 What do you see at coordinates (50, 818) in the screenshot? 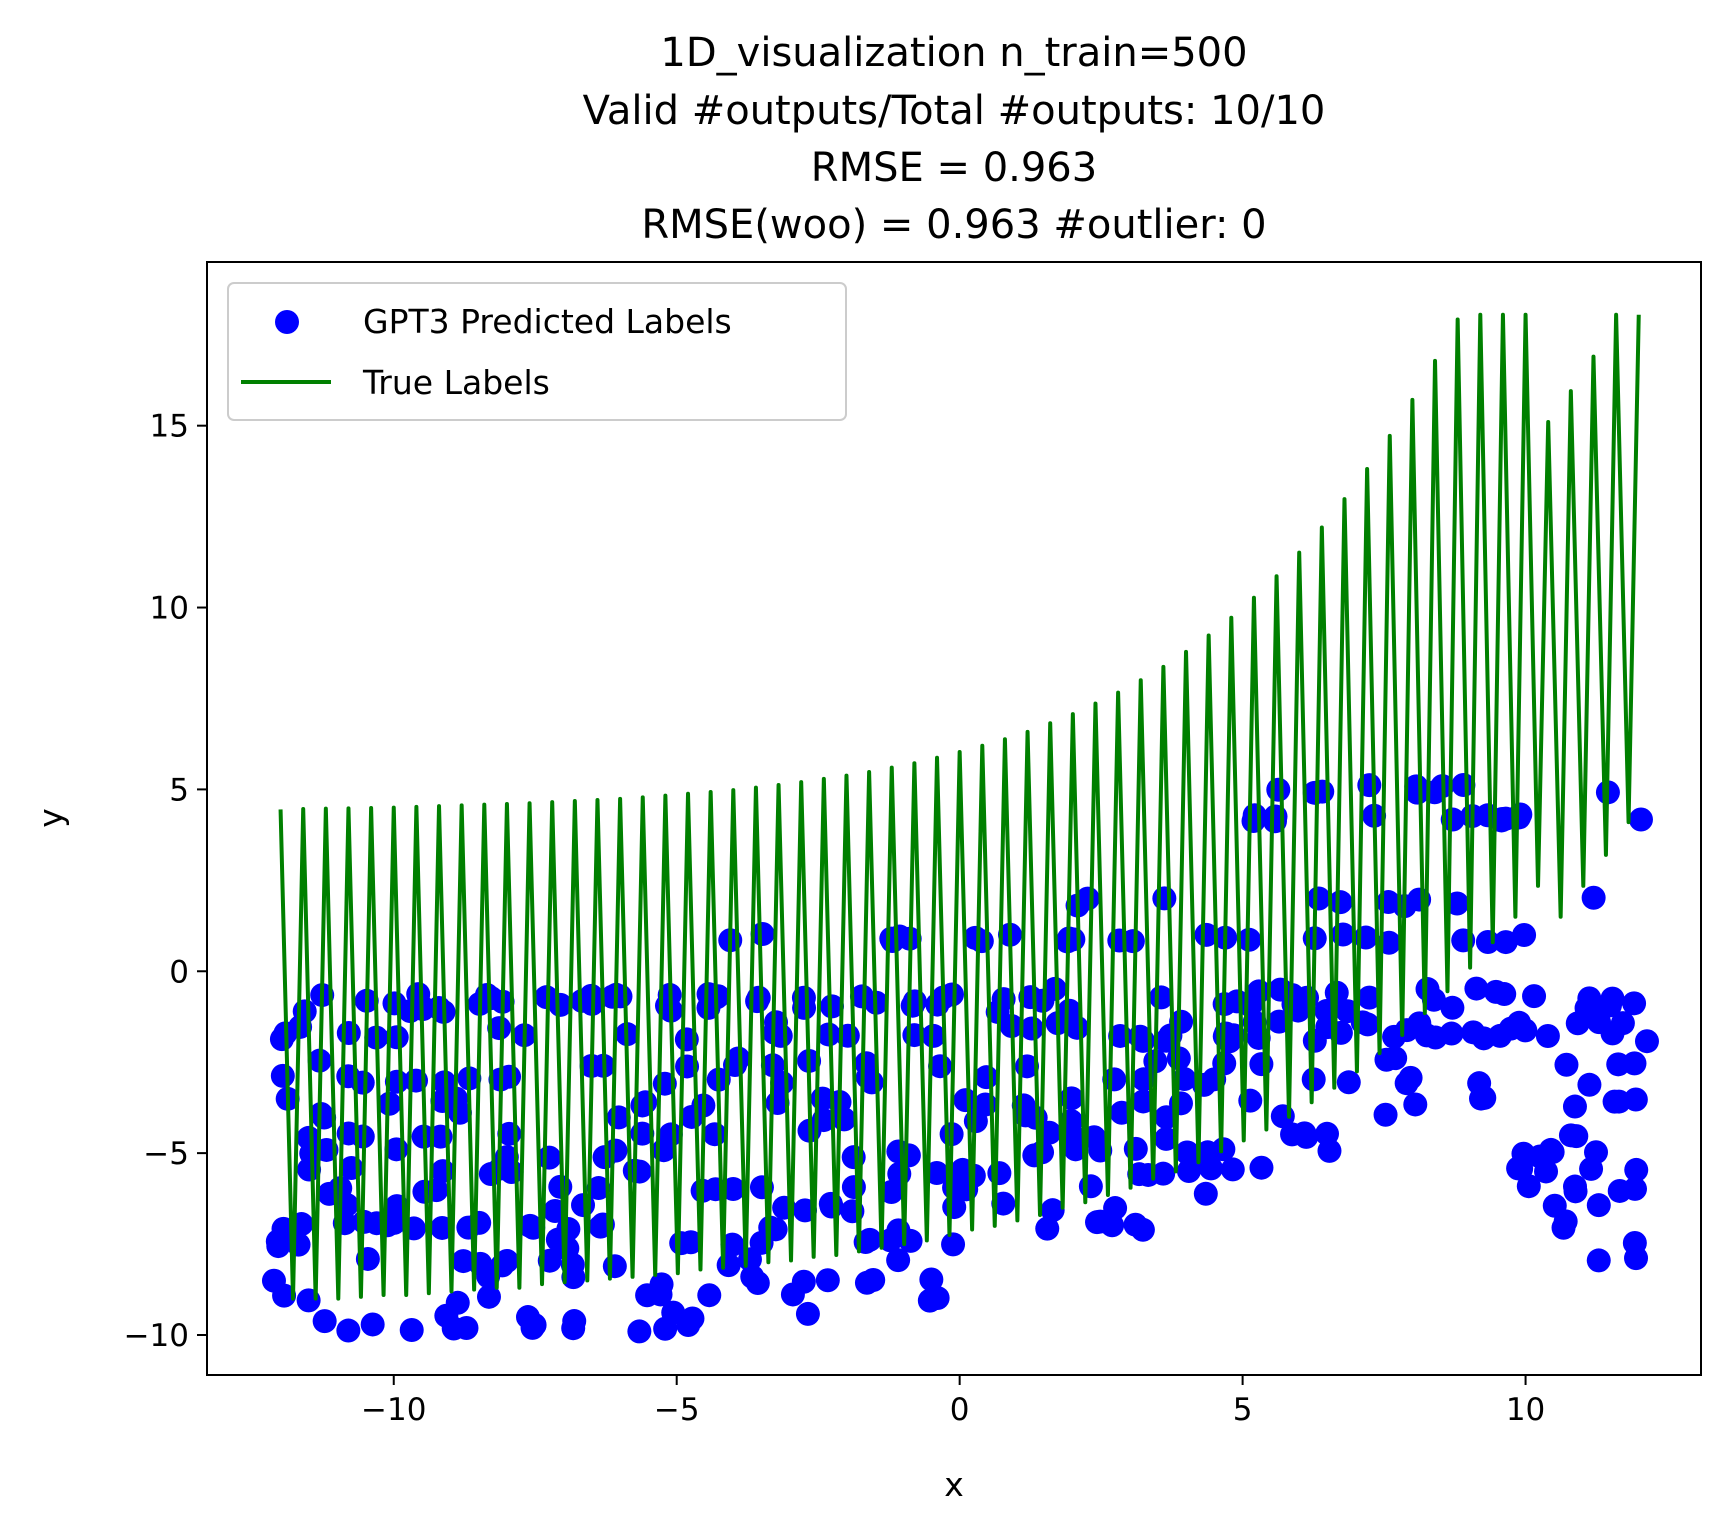
I see `y-axis-label: y` at bounding box center [50, 818].